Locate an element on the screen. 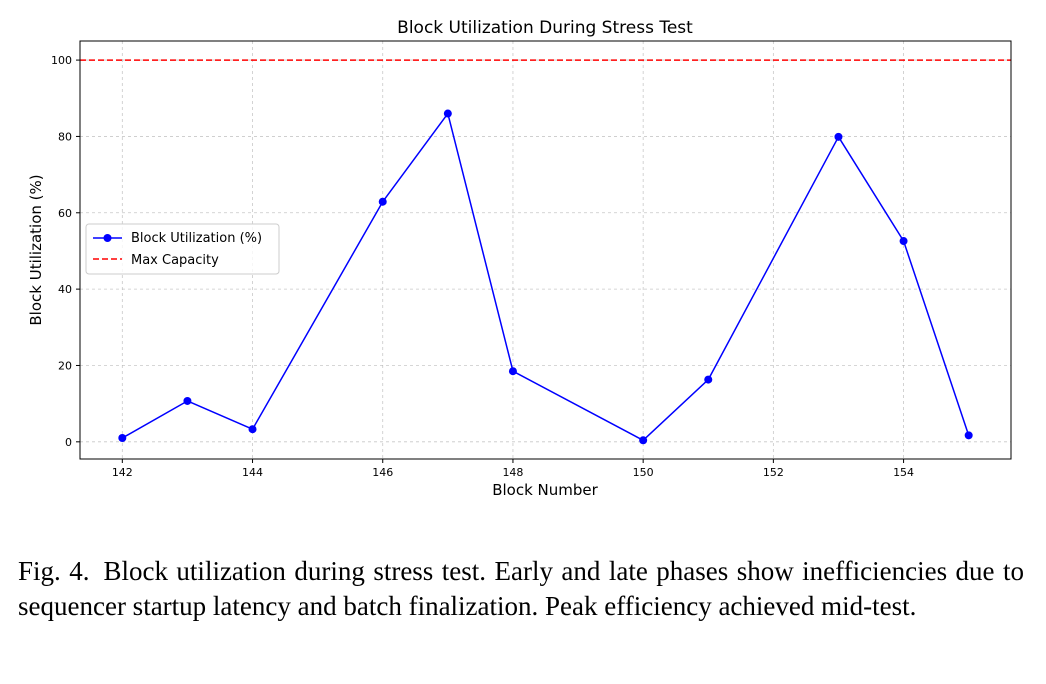  x-axis-ticks: 142 144 146 148 150 152 154 is located at coordinates (513, 469).